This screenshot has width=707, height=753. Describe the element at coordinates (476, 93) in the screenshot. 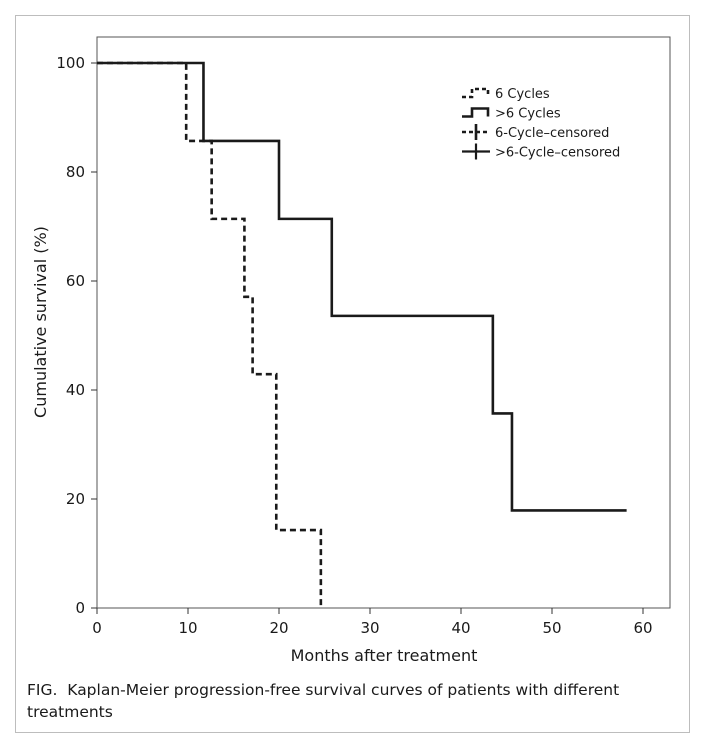

I see `legend-dashed-swatch` at that location.